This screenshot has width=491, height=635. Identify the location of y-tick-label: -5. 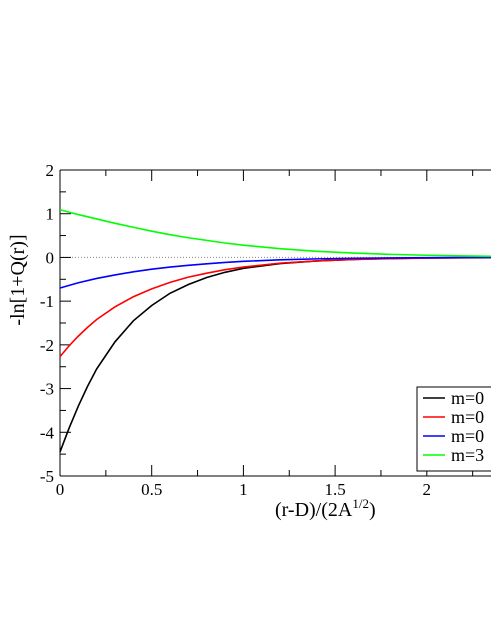
(47, 476).